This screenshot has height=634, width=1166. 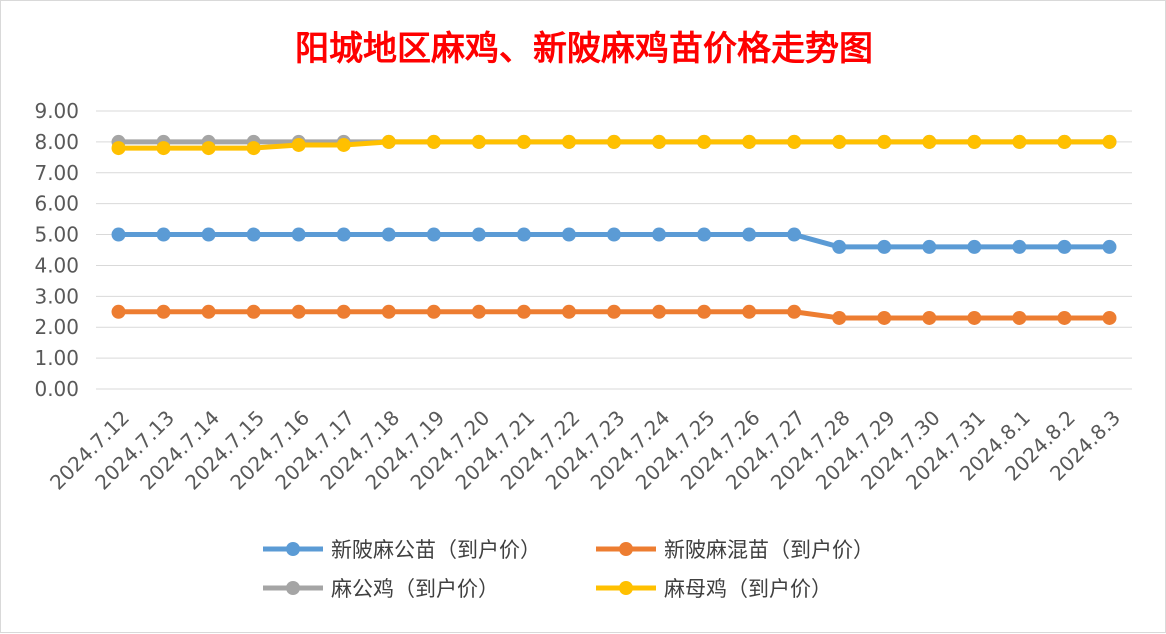 I want to click on y-tick-label: 9.00, so click(x=56, y=111).